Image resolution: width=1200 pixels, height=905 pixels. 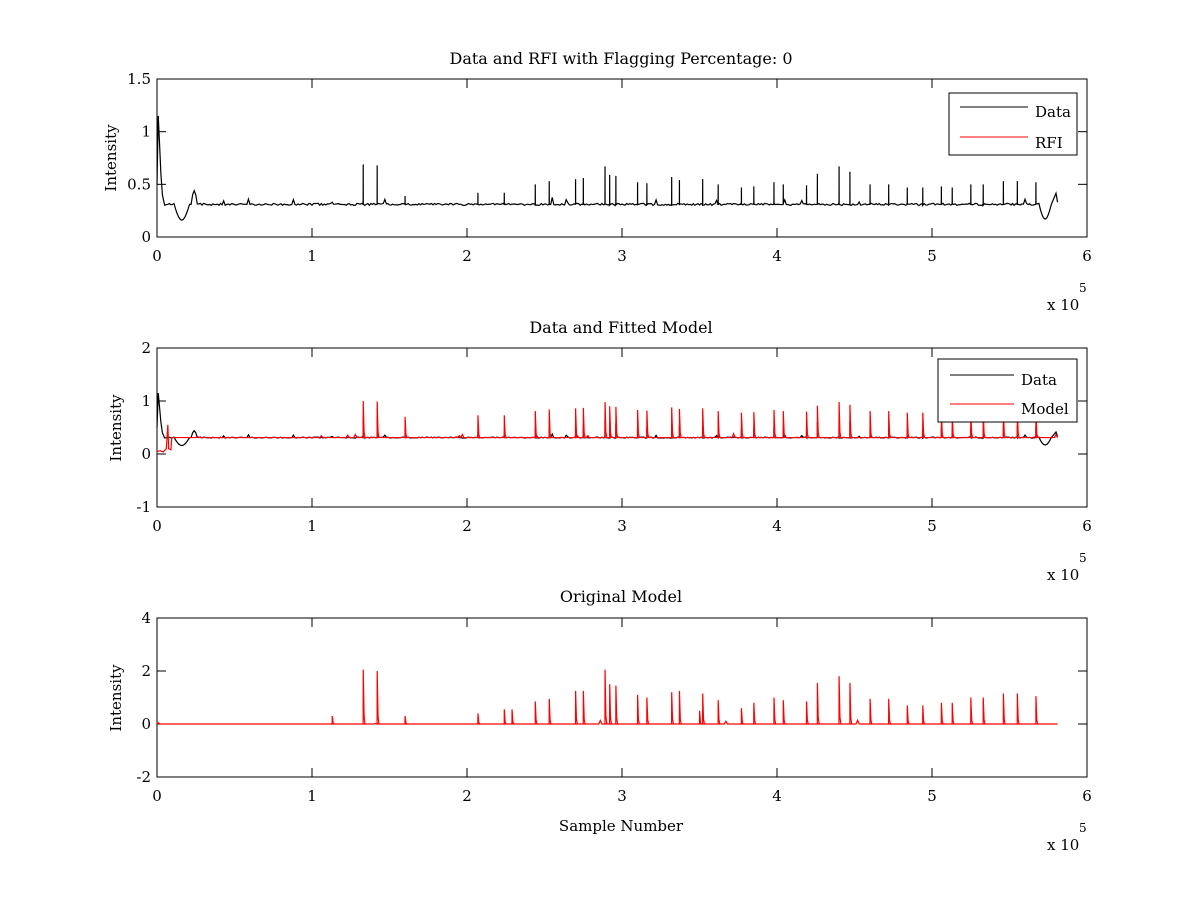 I want to click on subplot-2-xtick-label: 6, so click(x=1087, y=526).